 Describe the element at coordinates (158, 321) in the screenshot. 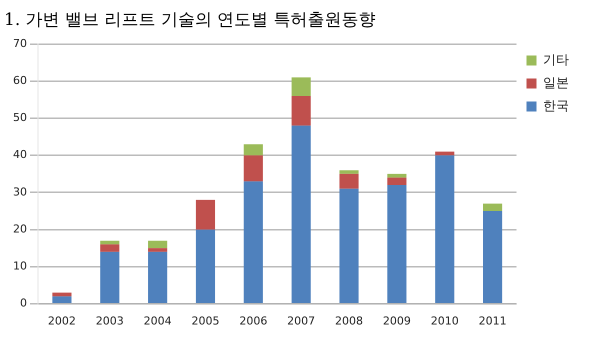

I see `x-tick-label: 2004` at that location.